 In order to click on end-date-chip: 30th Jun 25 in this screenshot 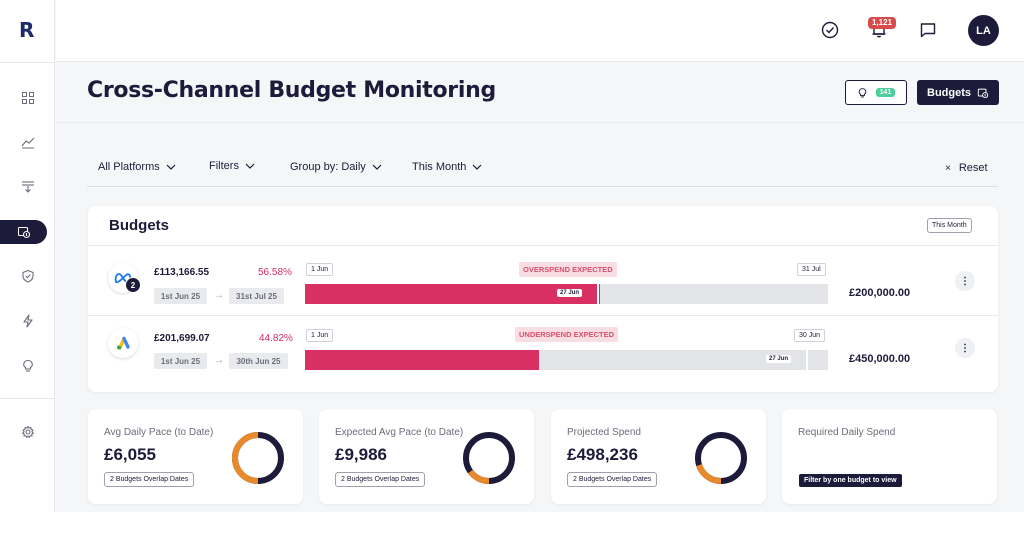, I will do `click(258, 361)`.